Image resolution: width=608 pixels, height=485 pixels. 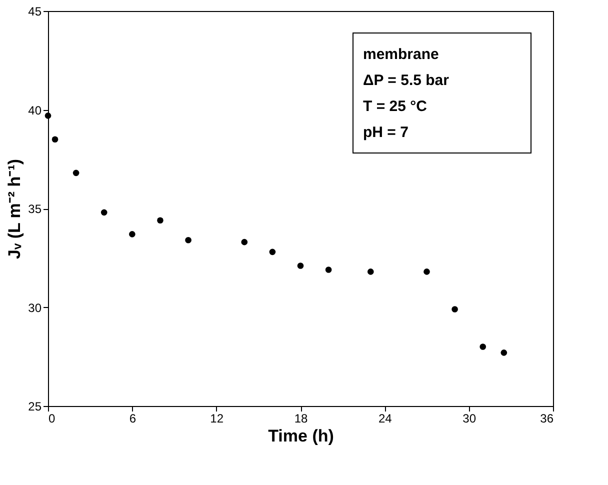 What do you see at coordinates (217, 419) in the screenshot?
I see `x-tick-label: 12` at bounding box center [217, 419].